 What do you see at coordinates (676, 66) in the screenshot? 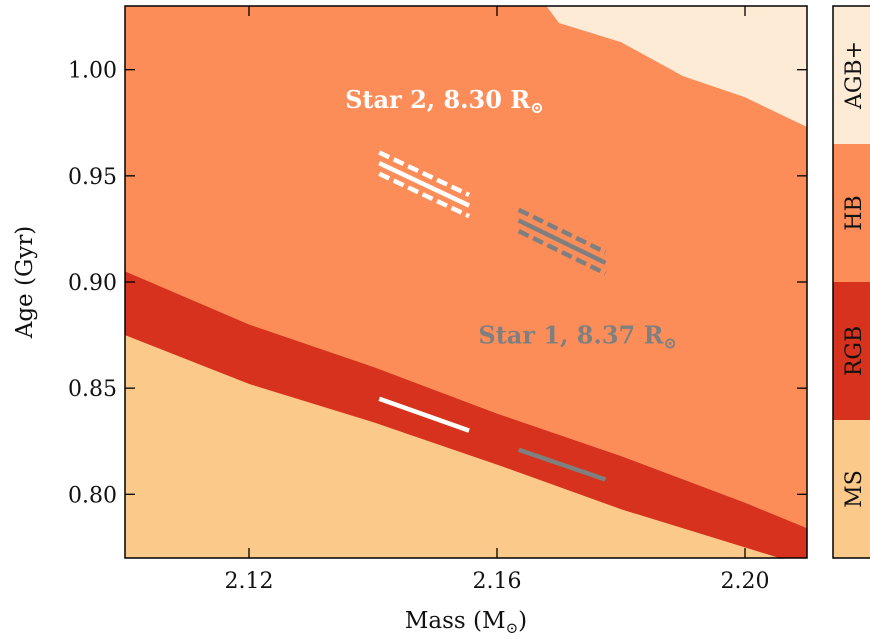
I see `region-agb` at bounding box center [676, 66].